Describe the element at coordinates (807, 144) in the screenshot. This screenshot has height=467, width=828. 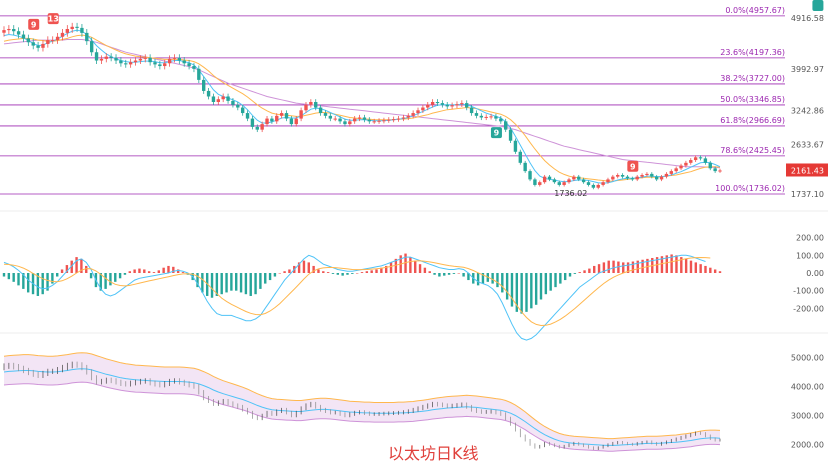
I see `price-tick-label: 2633.67` at that location.